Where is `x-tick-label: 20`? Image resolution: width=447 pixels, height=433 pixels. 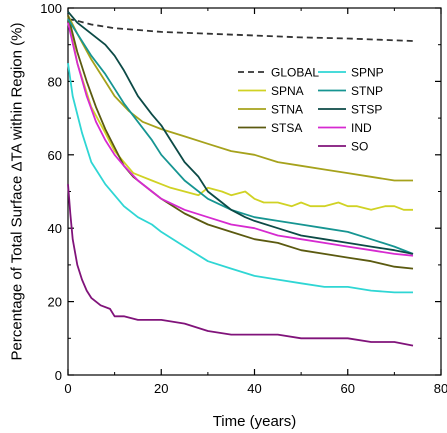 x-tick-label: 20 is located at coordinates (161, 388).